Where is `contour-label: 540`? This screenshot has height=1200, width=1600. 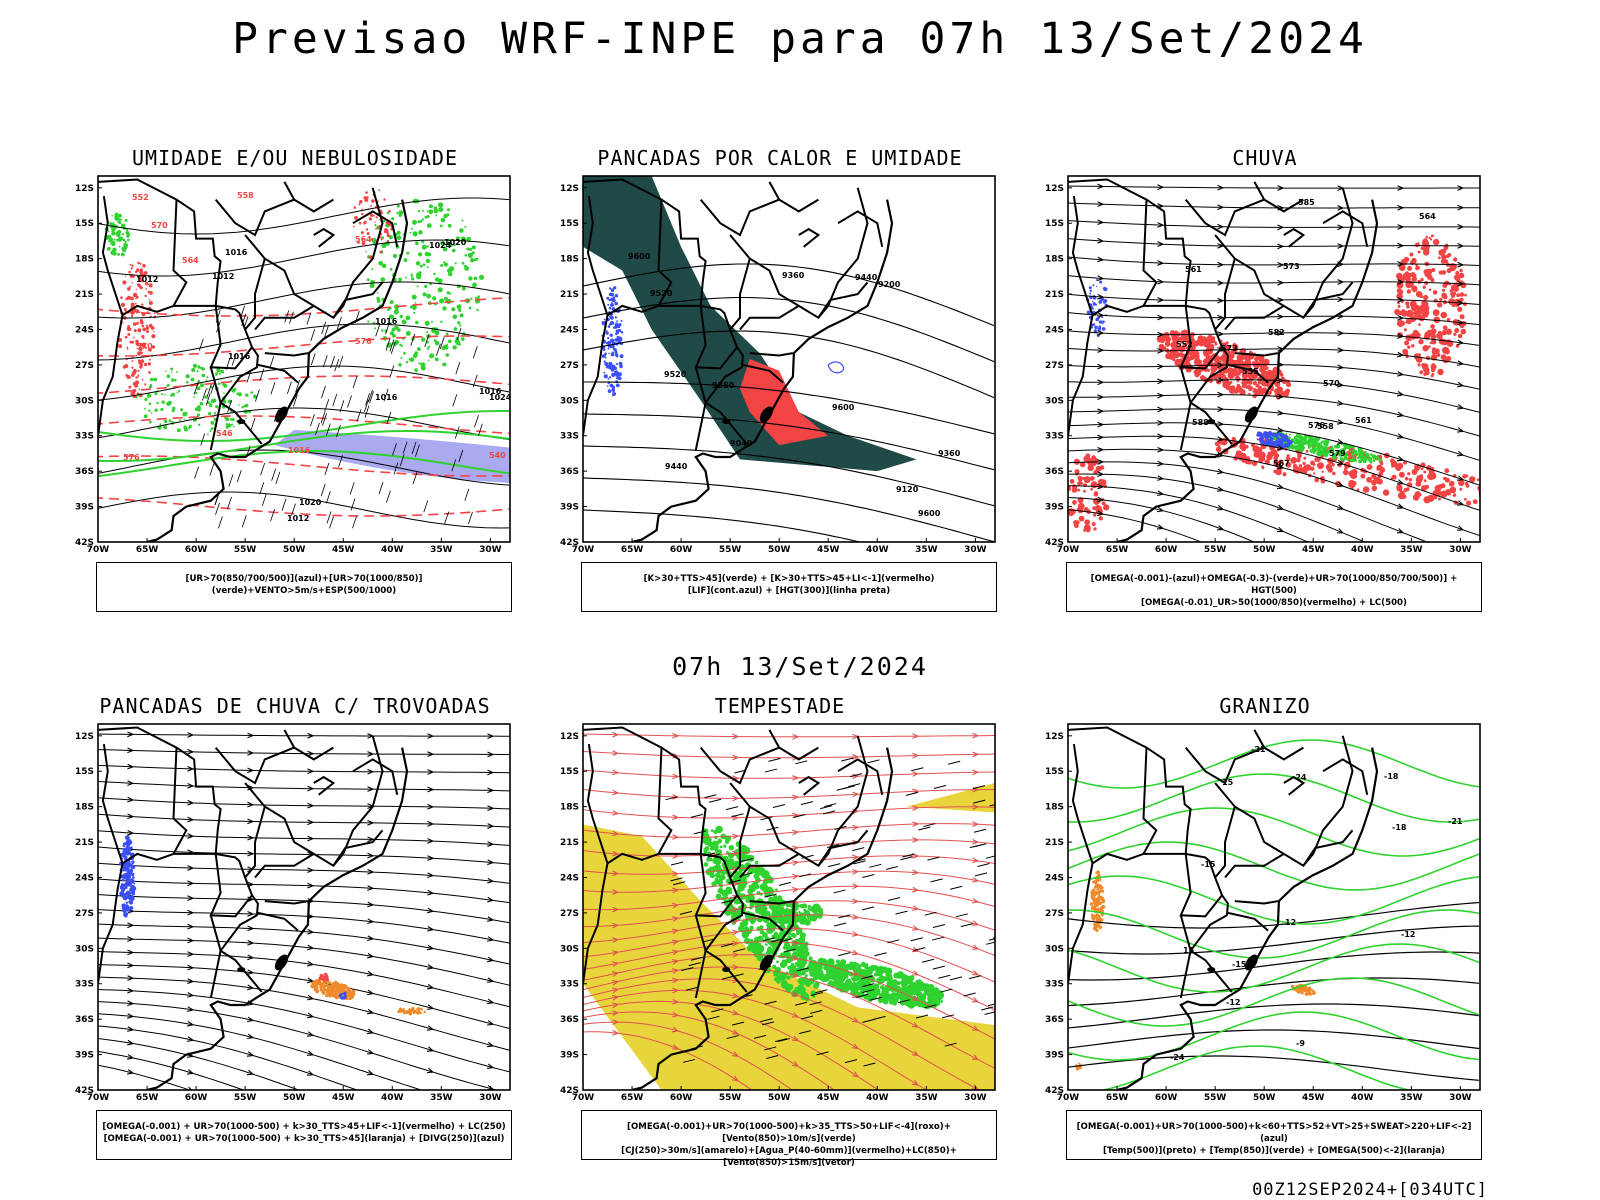
contour-label: 540 is located at coordinates (497, 455).